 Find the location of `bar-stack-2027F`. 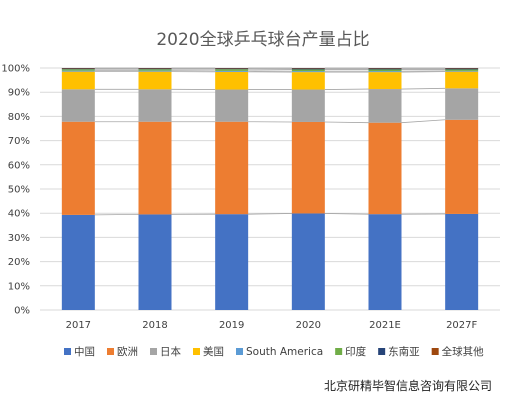

bar-stack-2027F is located at coordinates (462, 189).